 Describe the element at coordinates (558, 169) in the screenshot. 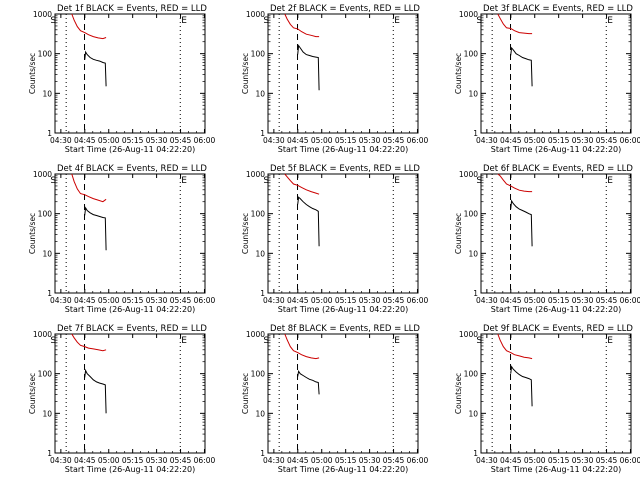

I see `panel-title: Det 6f BLACK = Events, RED = LLD` at that location.